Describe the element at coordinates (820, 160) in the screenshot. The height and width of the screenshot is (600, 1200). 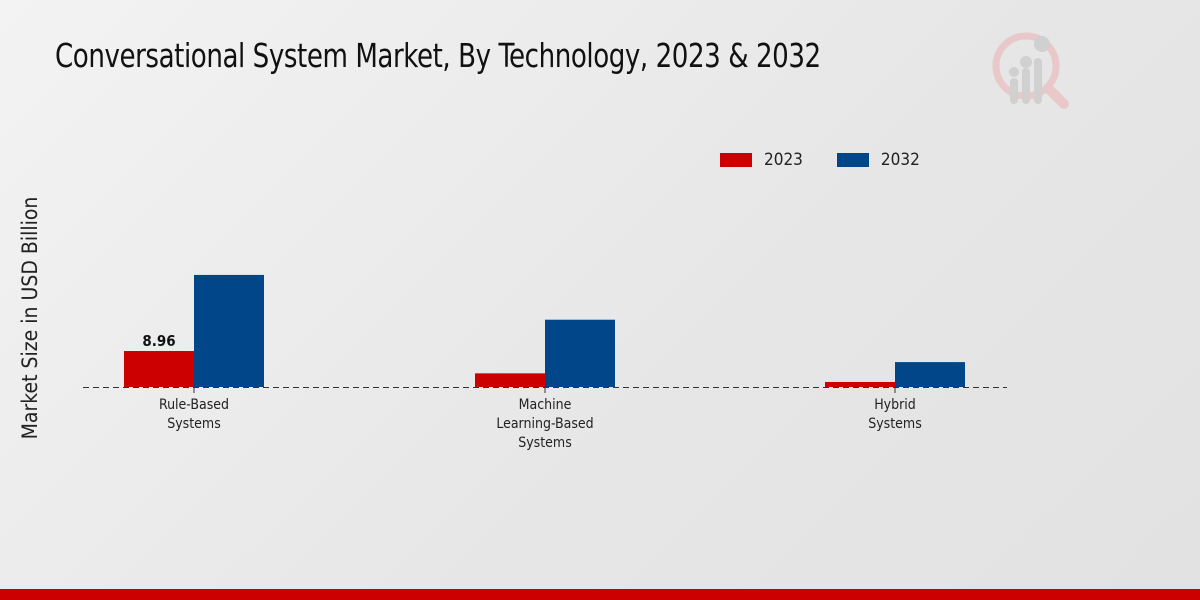
I see `legend: 2023 2032` at that location.